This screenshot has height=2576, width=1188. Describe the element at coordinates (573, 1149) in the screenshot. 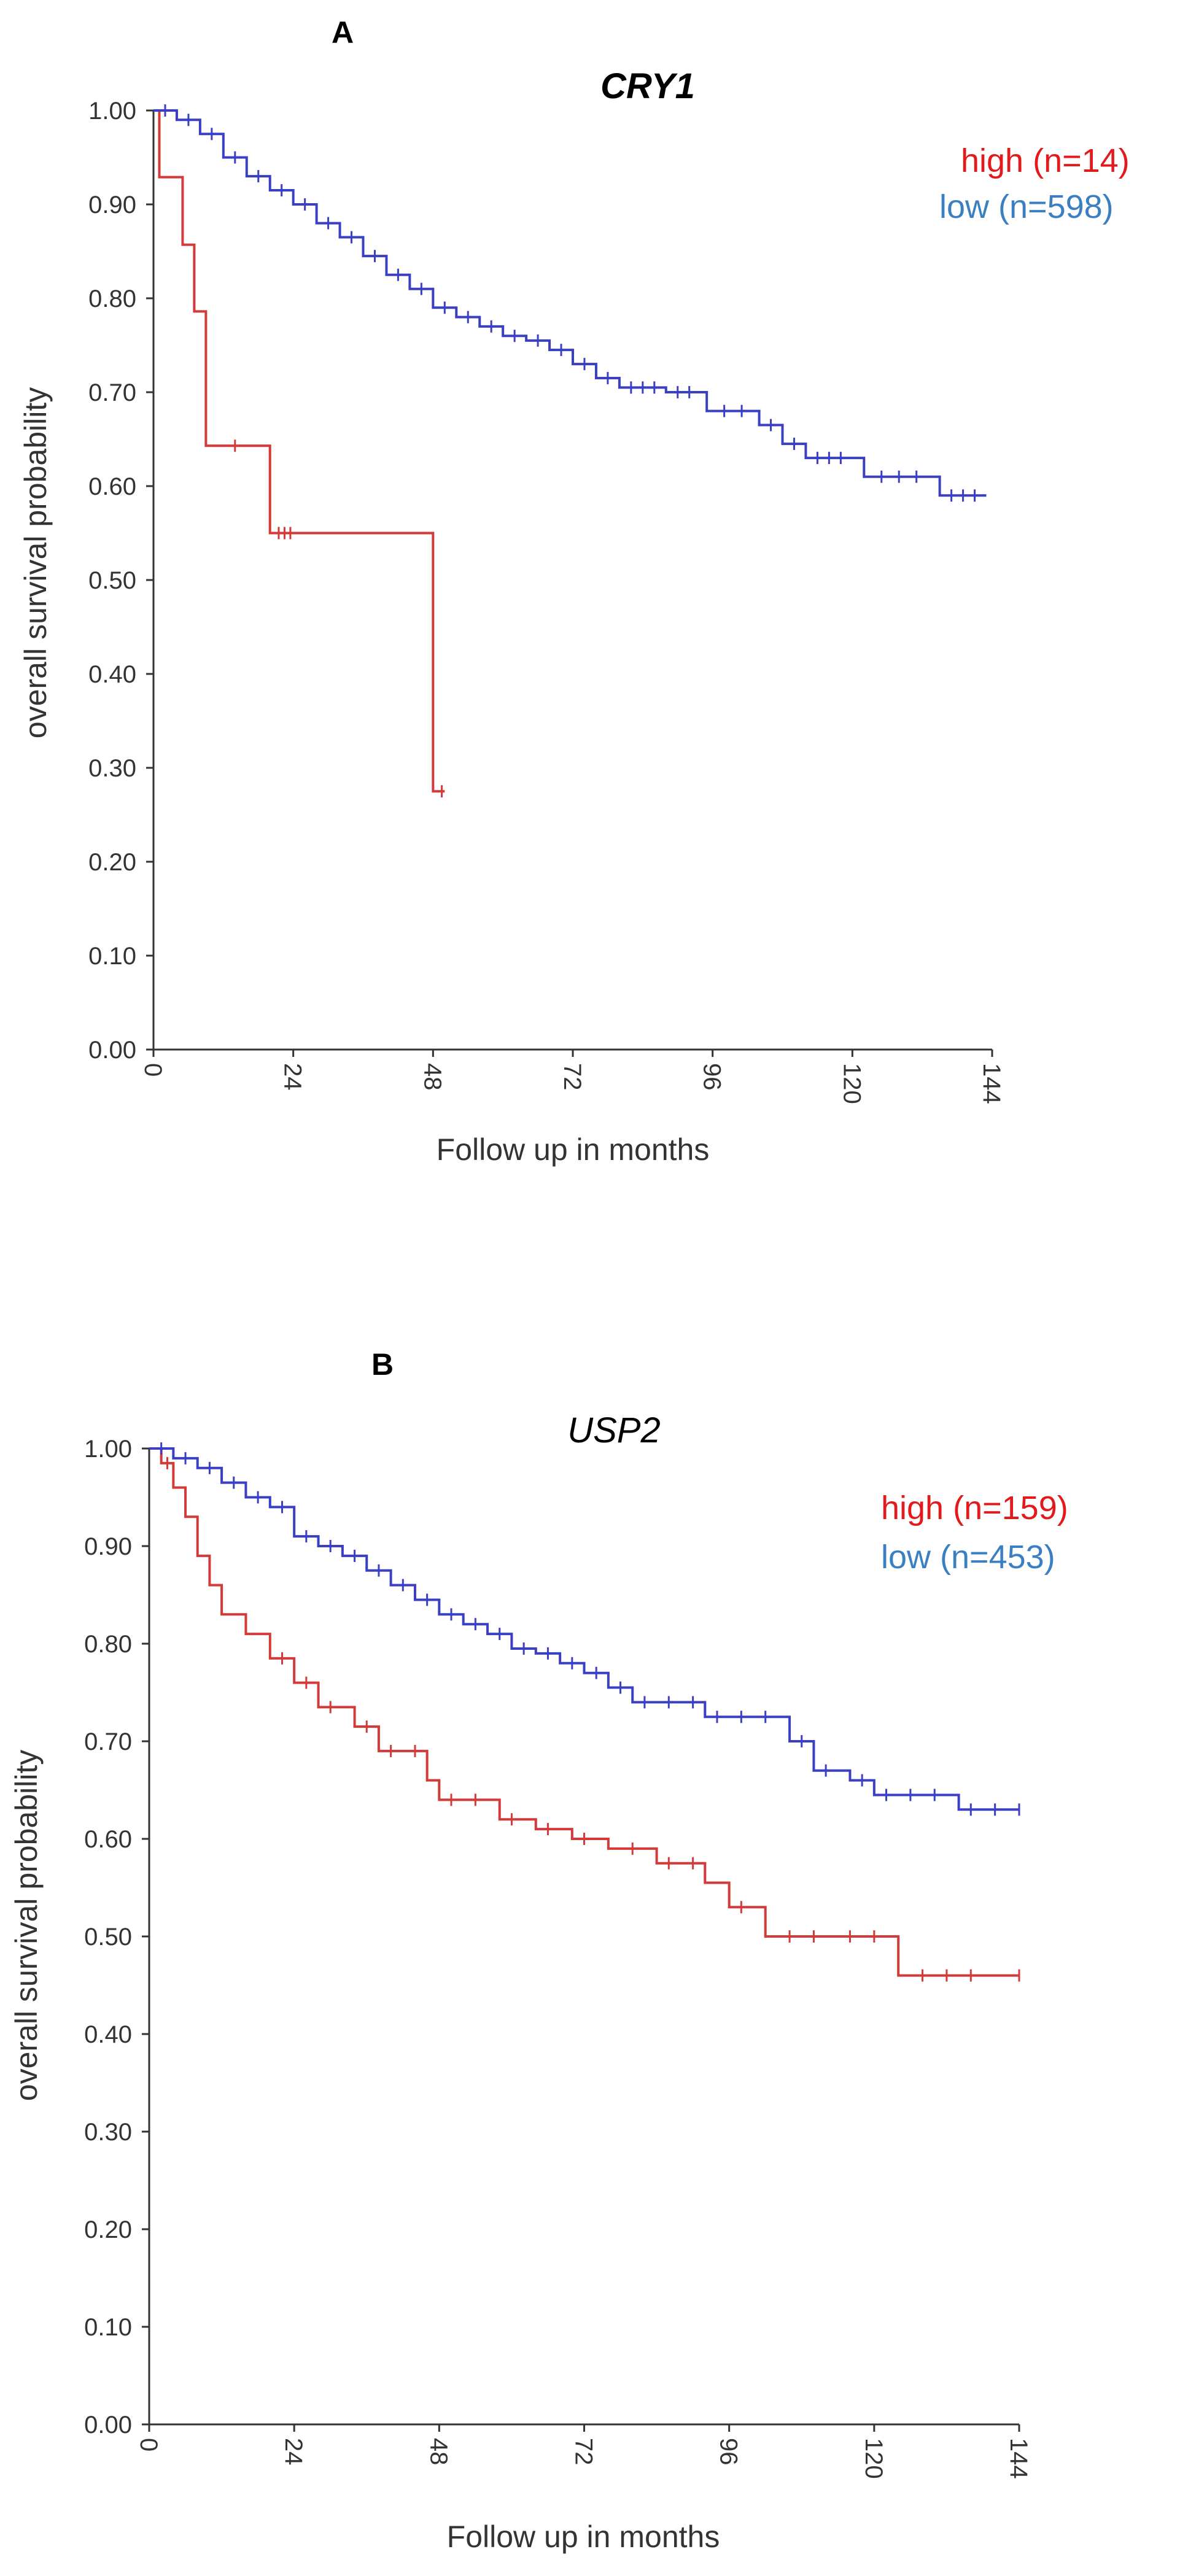

I see `panel-a-x-axis-label: Follow up in months` at that location.